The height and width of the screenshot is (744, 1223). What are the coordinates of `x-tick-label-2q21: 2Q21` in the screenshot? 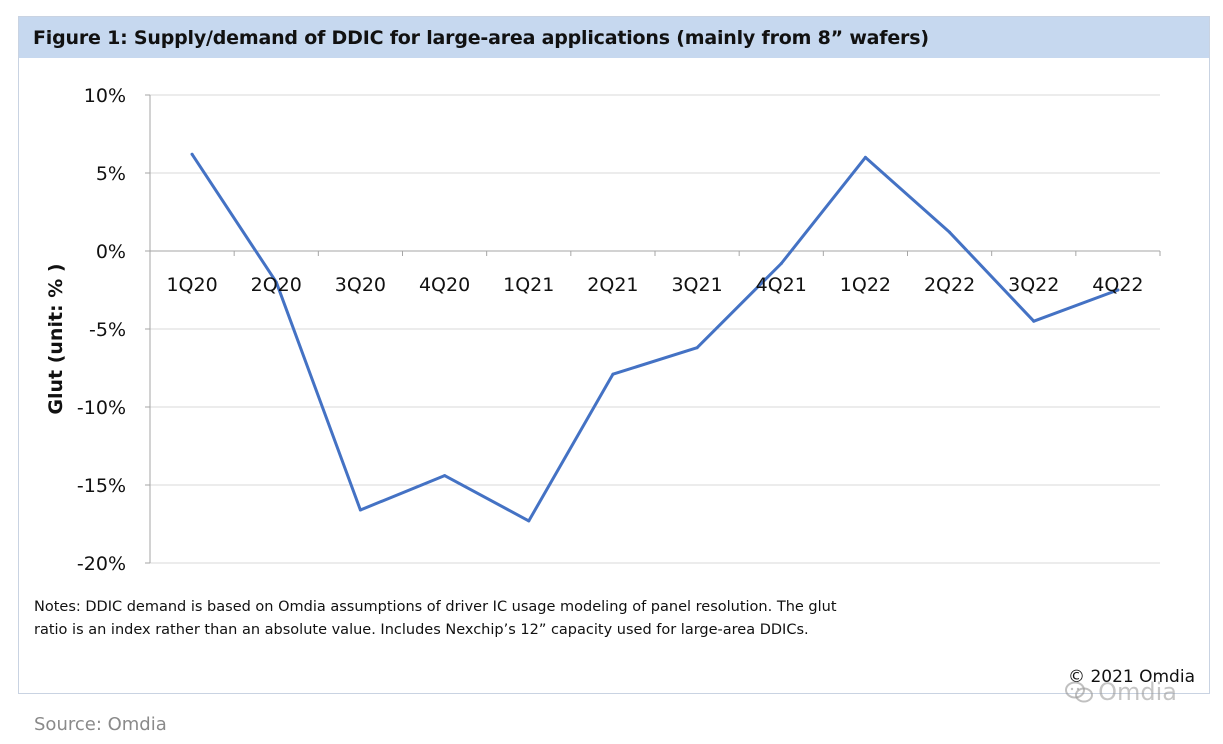 It's located at (612, 285).